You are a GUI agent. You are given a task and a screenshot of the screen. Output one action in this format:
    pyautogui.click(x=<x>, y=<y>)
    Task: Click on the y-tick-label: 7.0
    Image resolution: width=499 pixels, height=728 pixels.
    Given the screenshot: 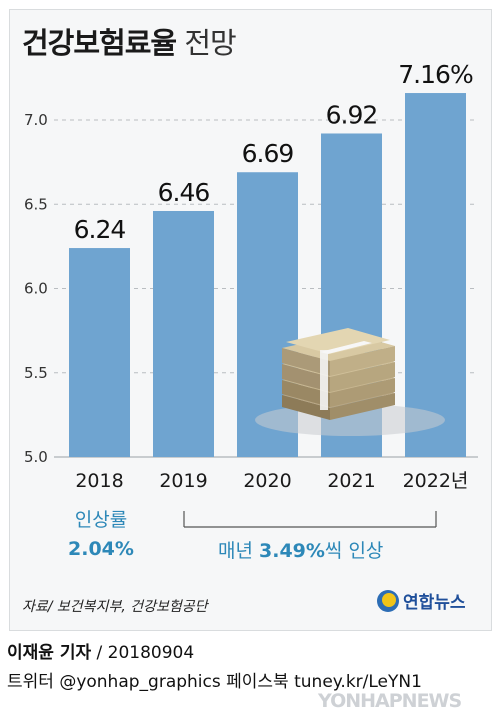 What is the action you would take?
    pyautogui.click(x=36, y=120)
    